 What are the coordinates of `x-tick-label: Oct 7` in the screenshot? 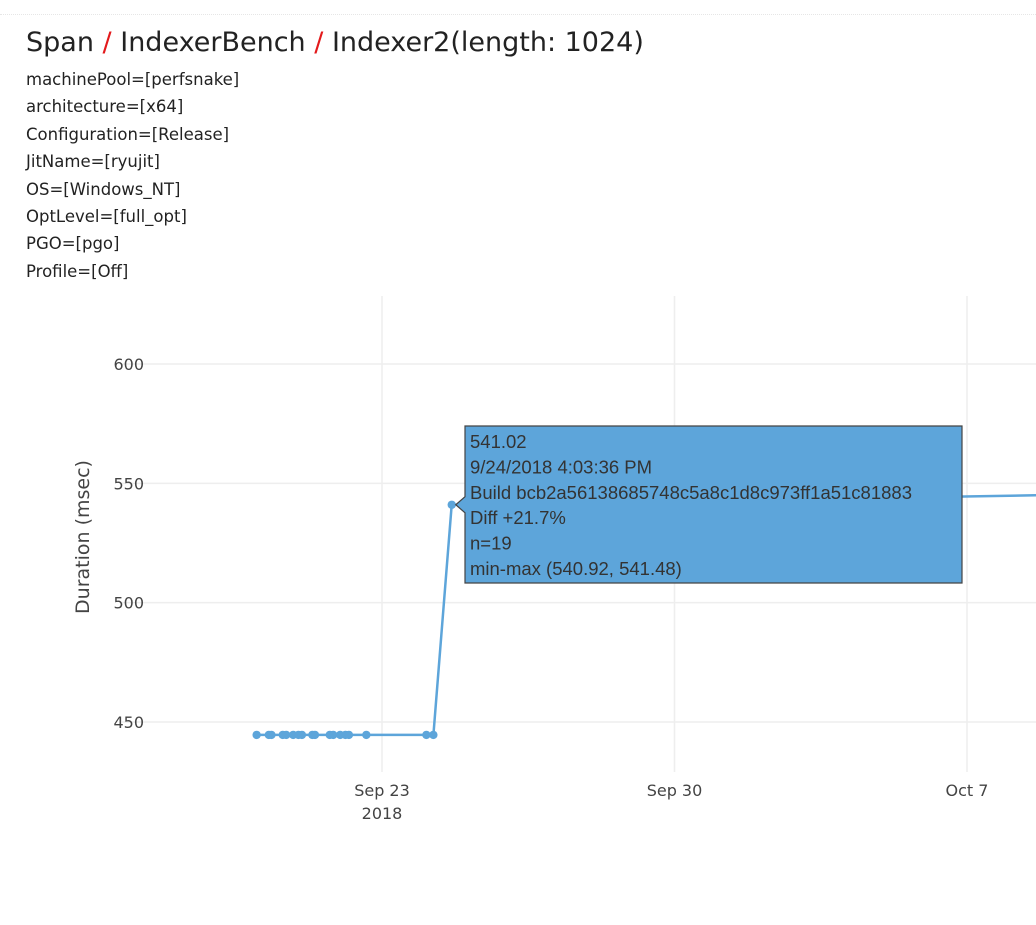 It's located at (967, 790).